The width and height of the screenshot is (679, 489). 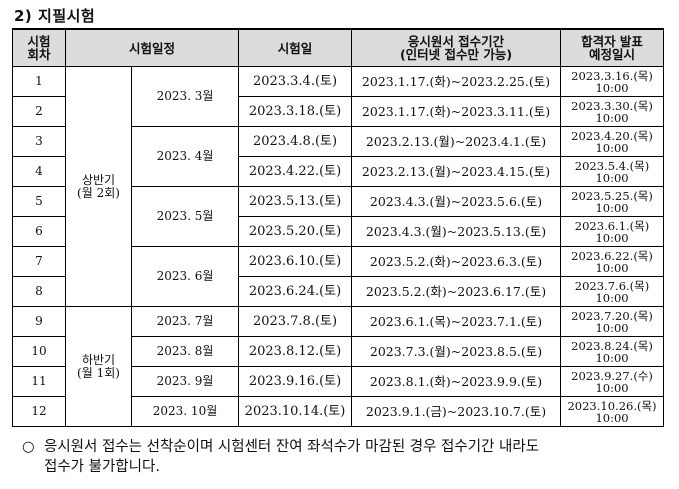 What do you see at coordinates (612, 81) in the screenshot?
I see `announcement: 2023.3.16.(목) 10:00` at bounding box center [612, 81].